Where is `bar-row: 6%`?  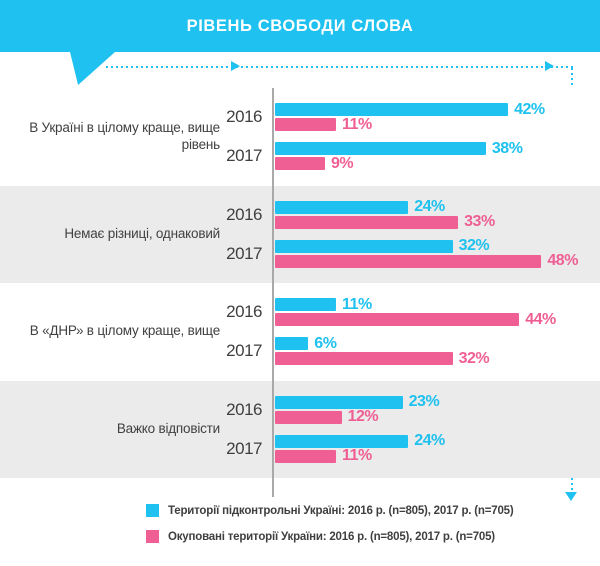
bar-row: 6% is located at coordinates (382, 343).